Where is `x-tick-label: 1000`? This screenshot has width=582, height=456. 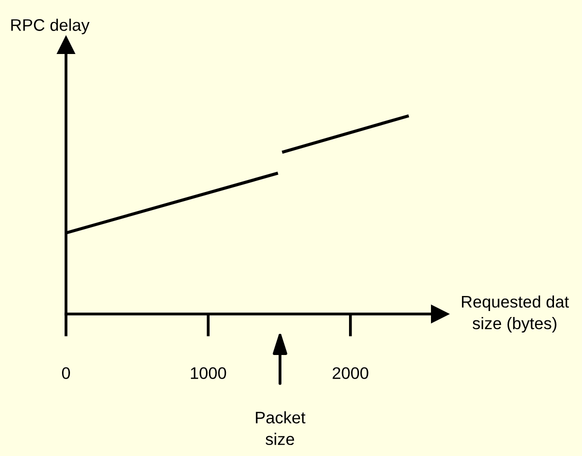
x-tick-label: 1000 is located at coordinates (208, 373).